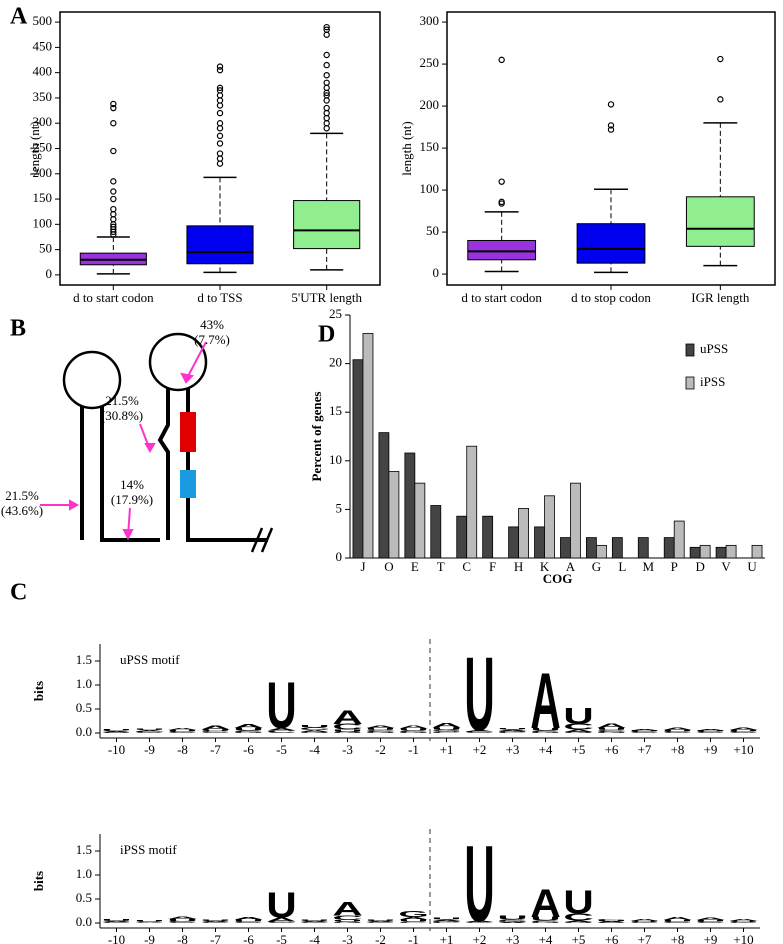  Describe the element at coordinates (743, 749) in the screenshot. I see `x-tick-label: +10` at that location.